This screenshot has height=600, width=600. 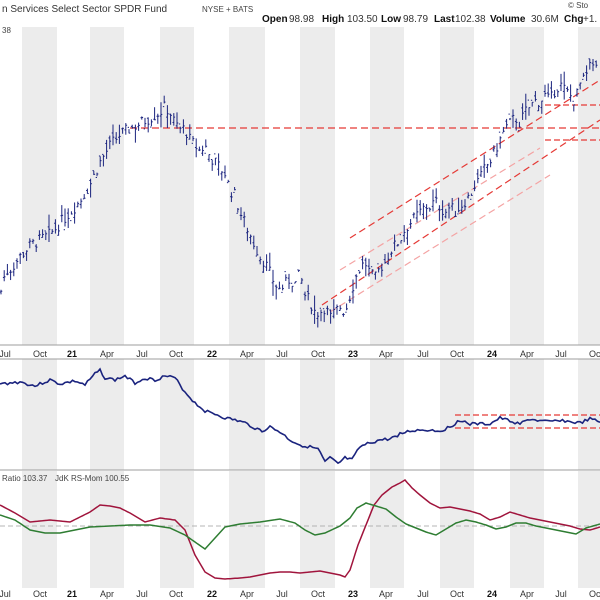 What do you see at coordinates (444, 19) in the screenshot?
I see `last-label: Last` at bounding box center [444, 19].